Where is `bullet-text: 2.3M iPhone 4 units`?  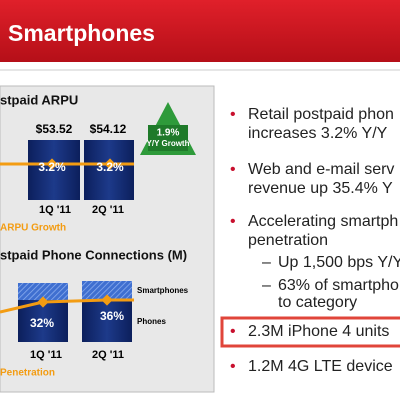
bullet-text: 2.3M iPhone 4 units is located at coordinates (318, 331).